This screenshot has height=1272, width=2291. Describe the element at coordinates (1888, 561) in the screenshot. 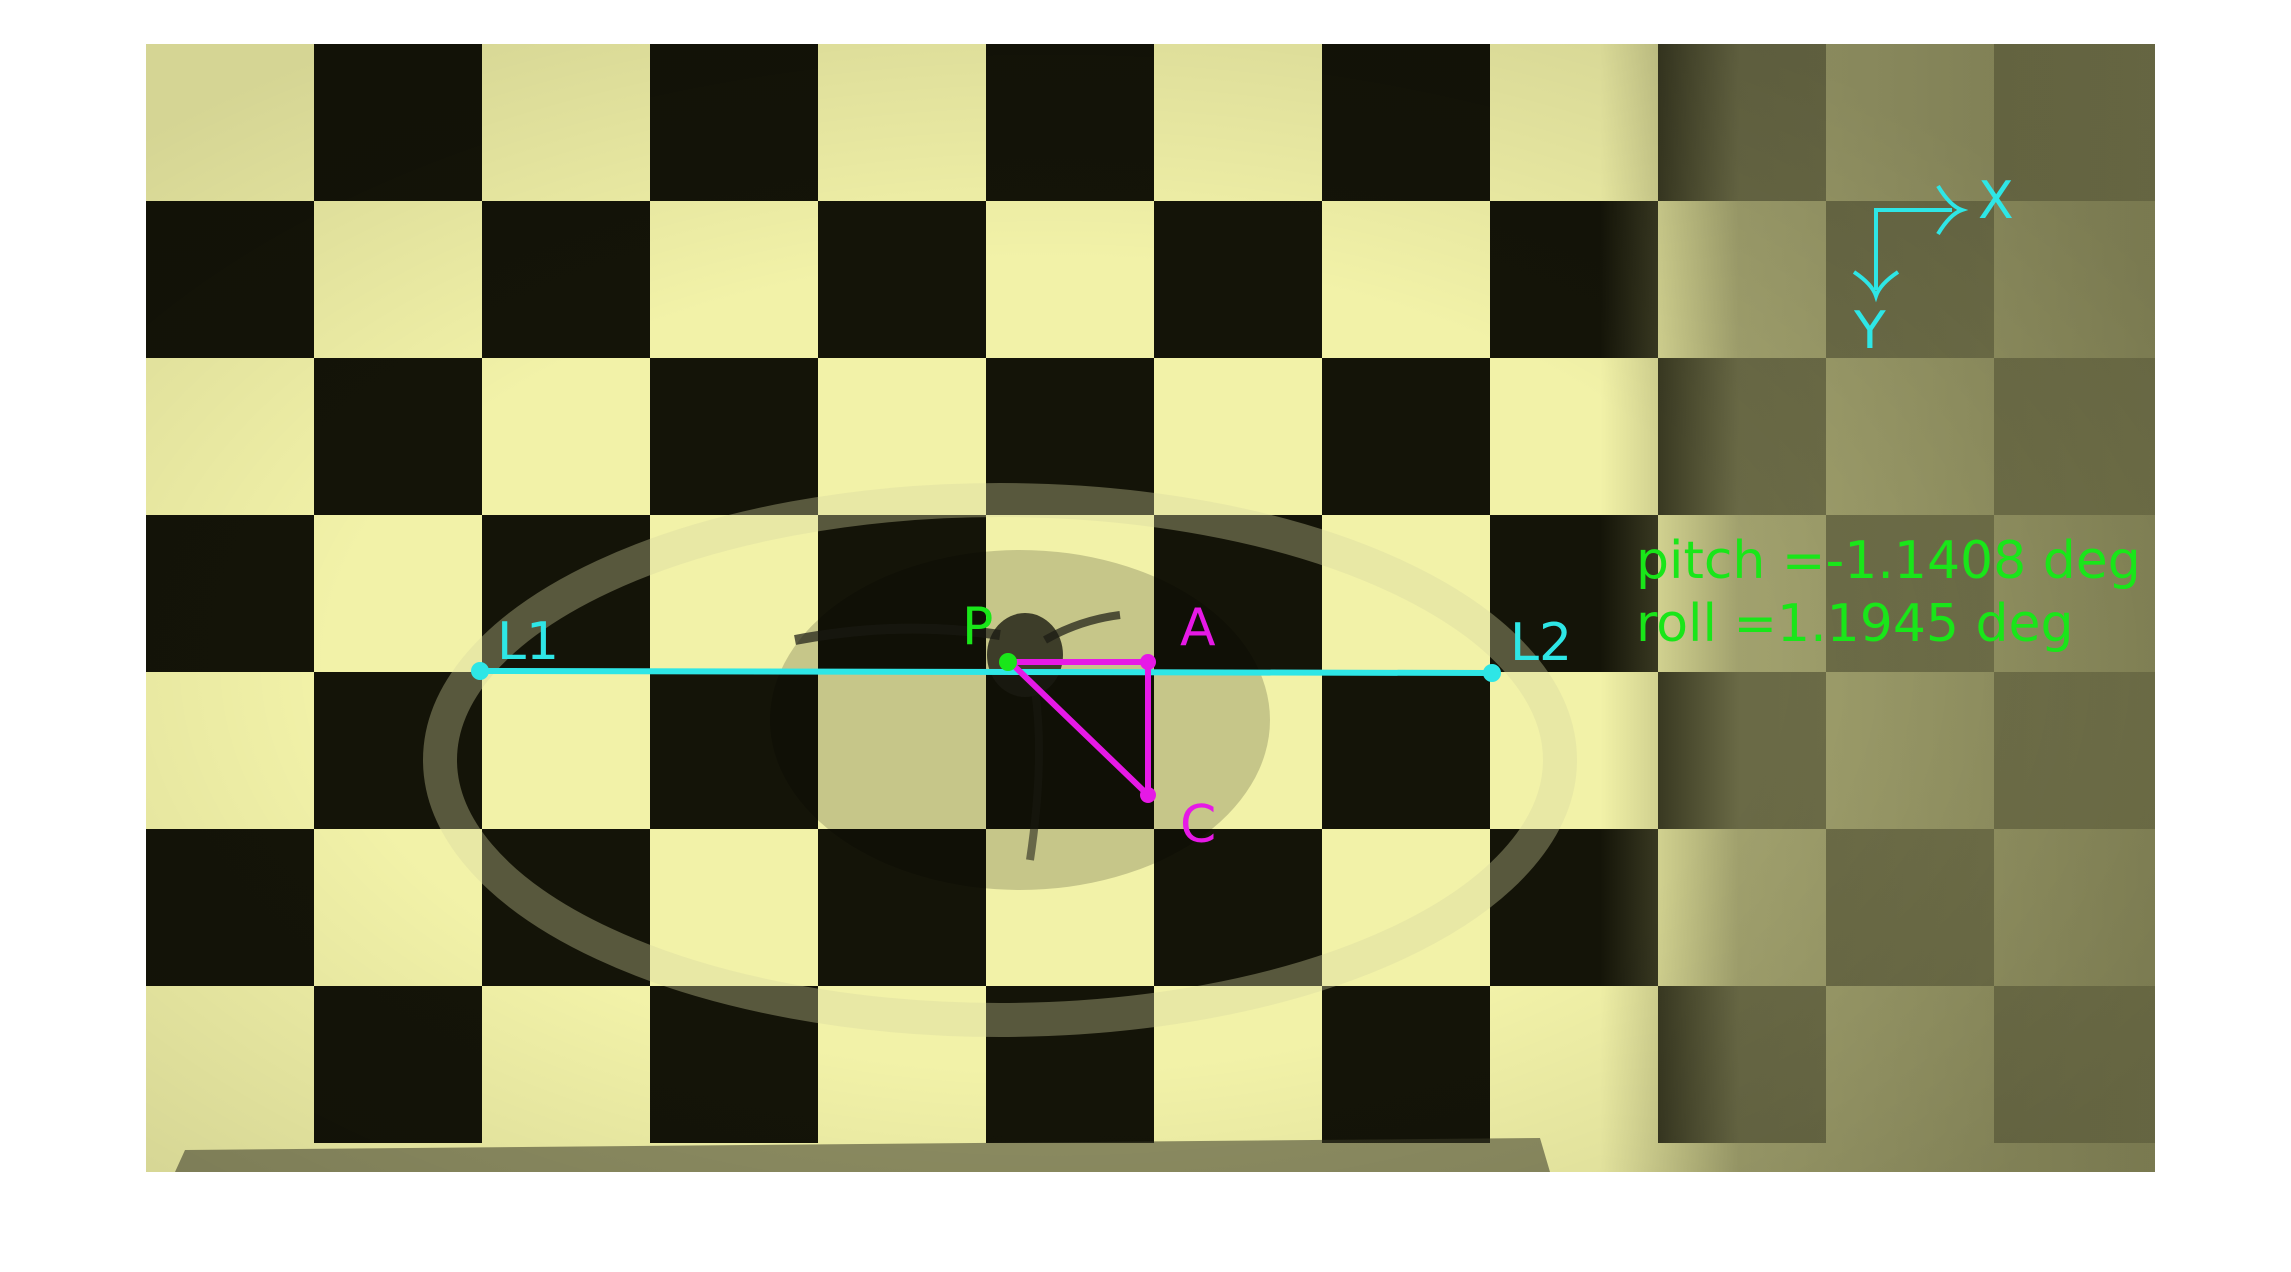

I see `pitch-readout: pitch =-1.1408 deg` at that location.